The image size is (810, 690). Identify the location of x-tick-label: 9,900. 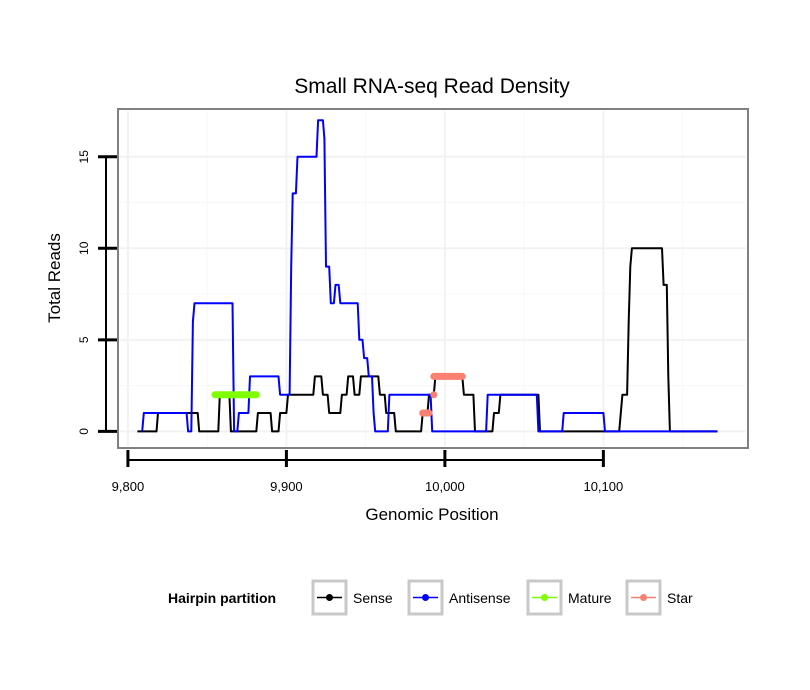
(286, 486).